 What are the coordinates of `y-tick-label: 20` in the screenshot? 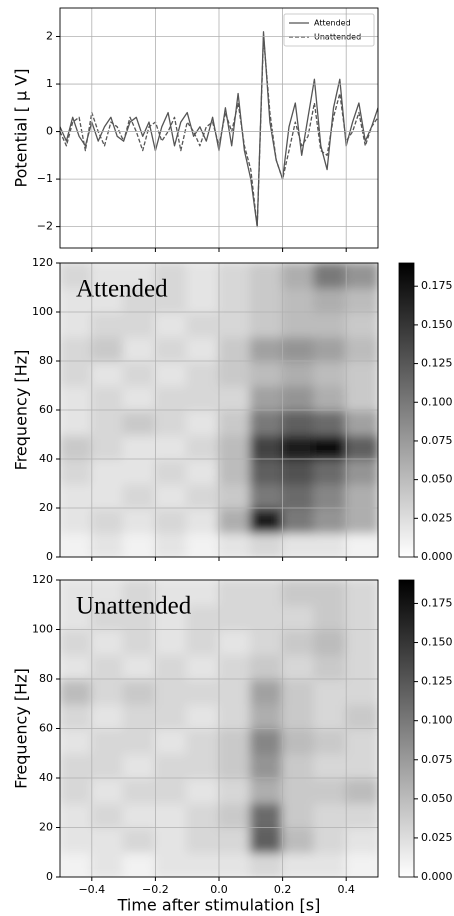 It's located at (46, 507).